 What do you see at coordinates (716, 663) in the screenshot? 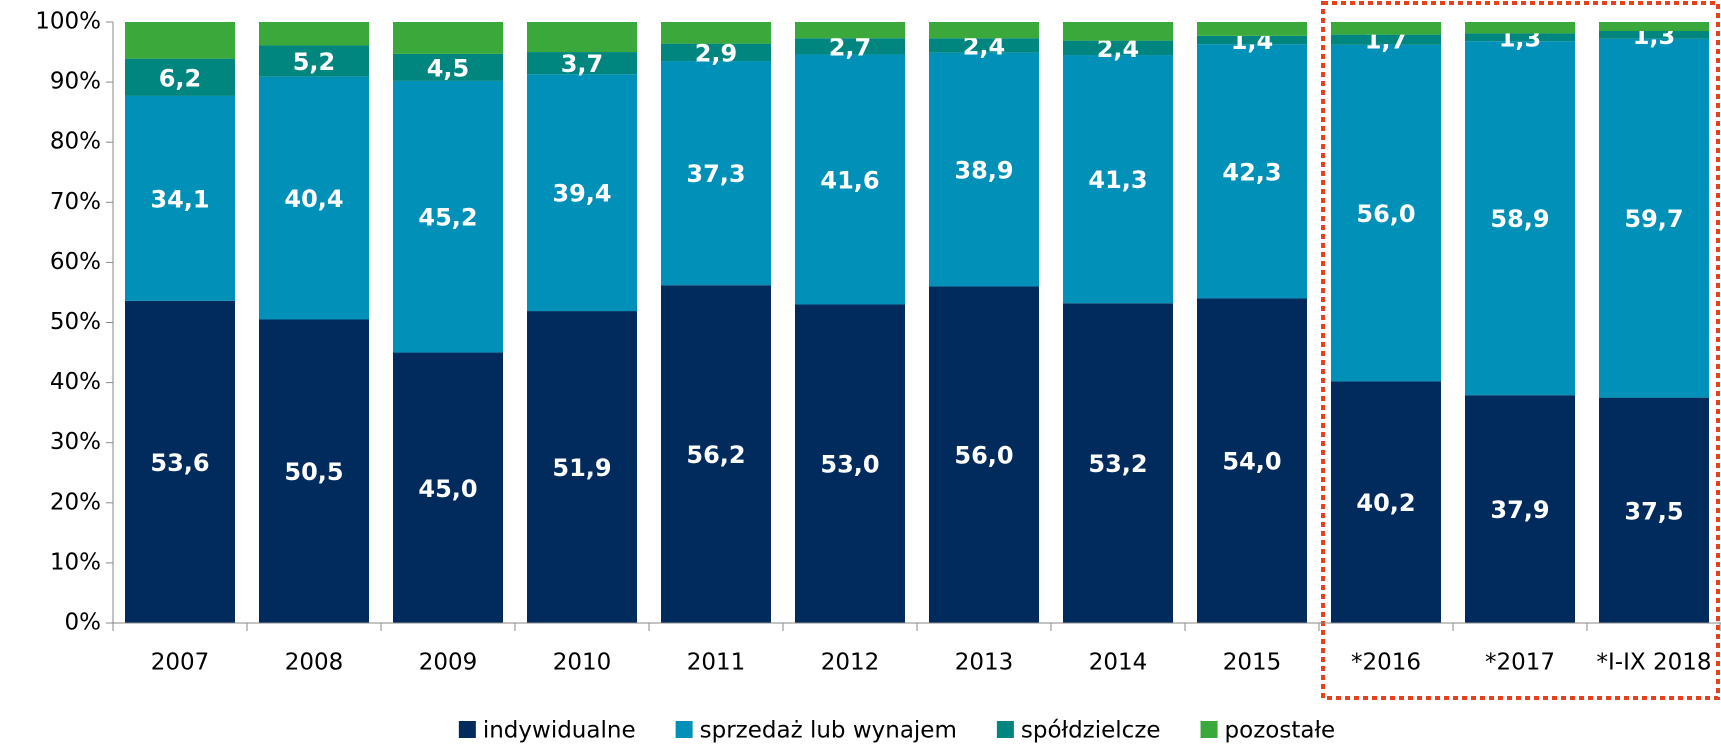
I see `x-tick-label: 2011` at bounding box center [716, 663].